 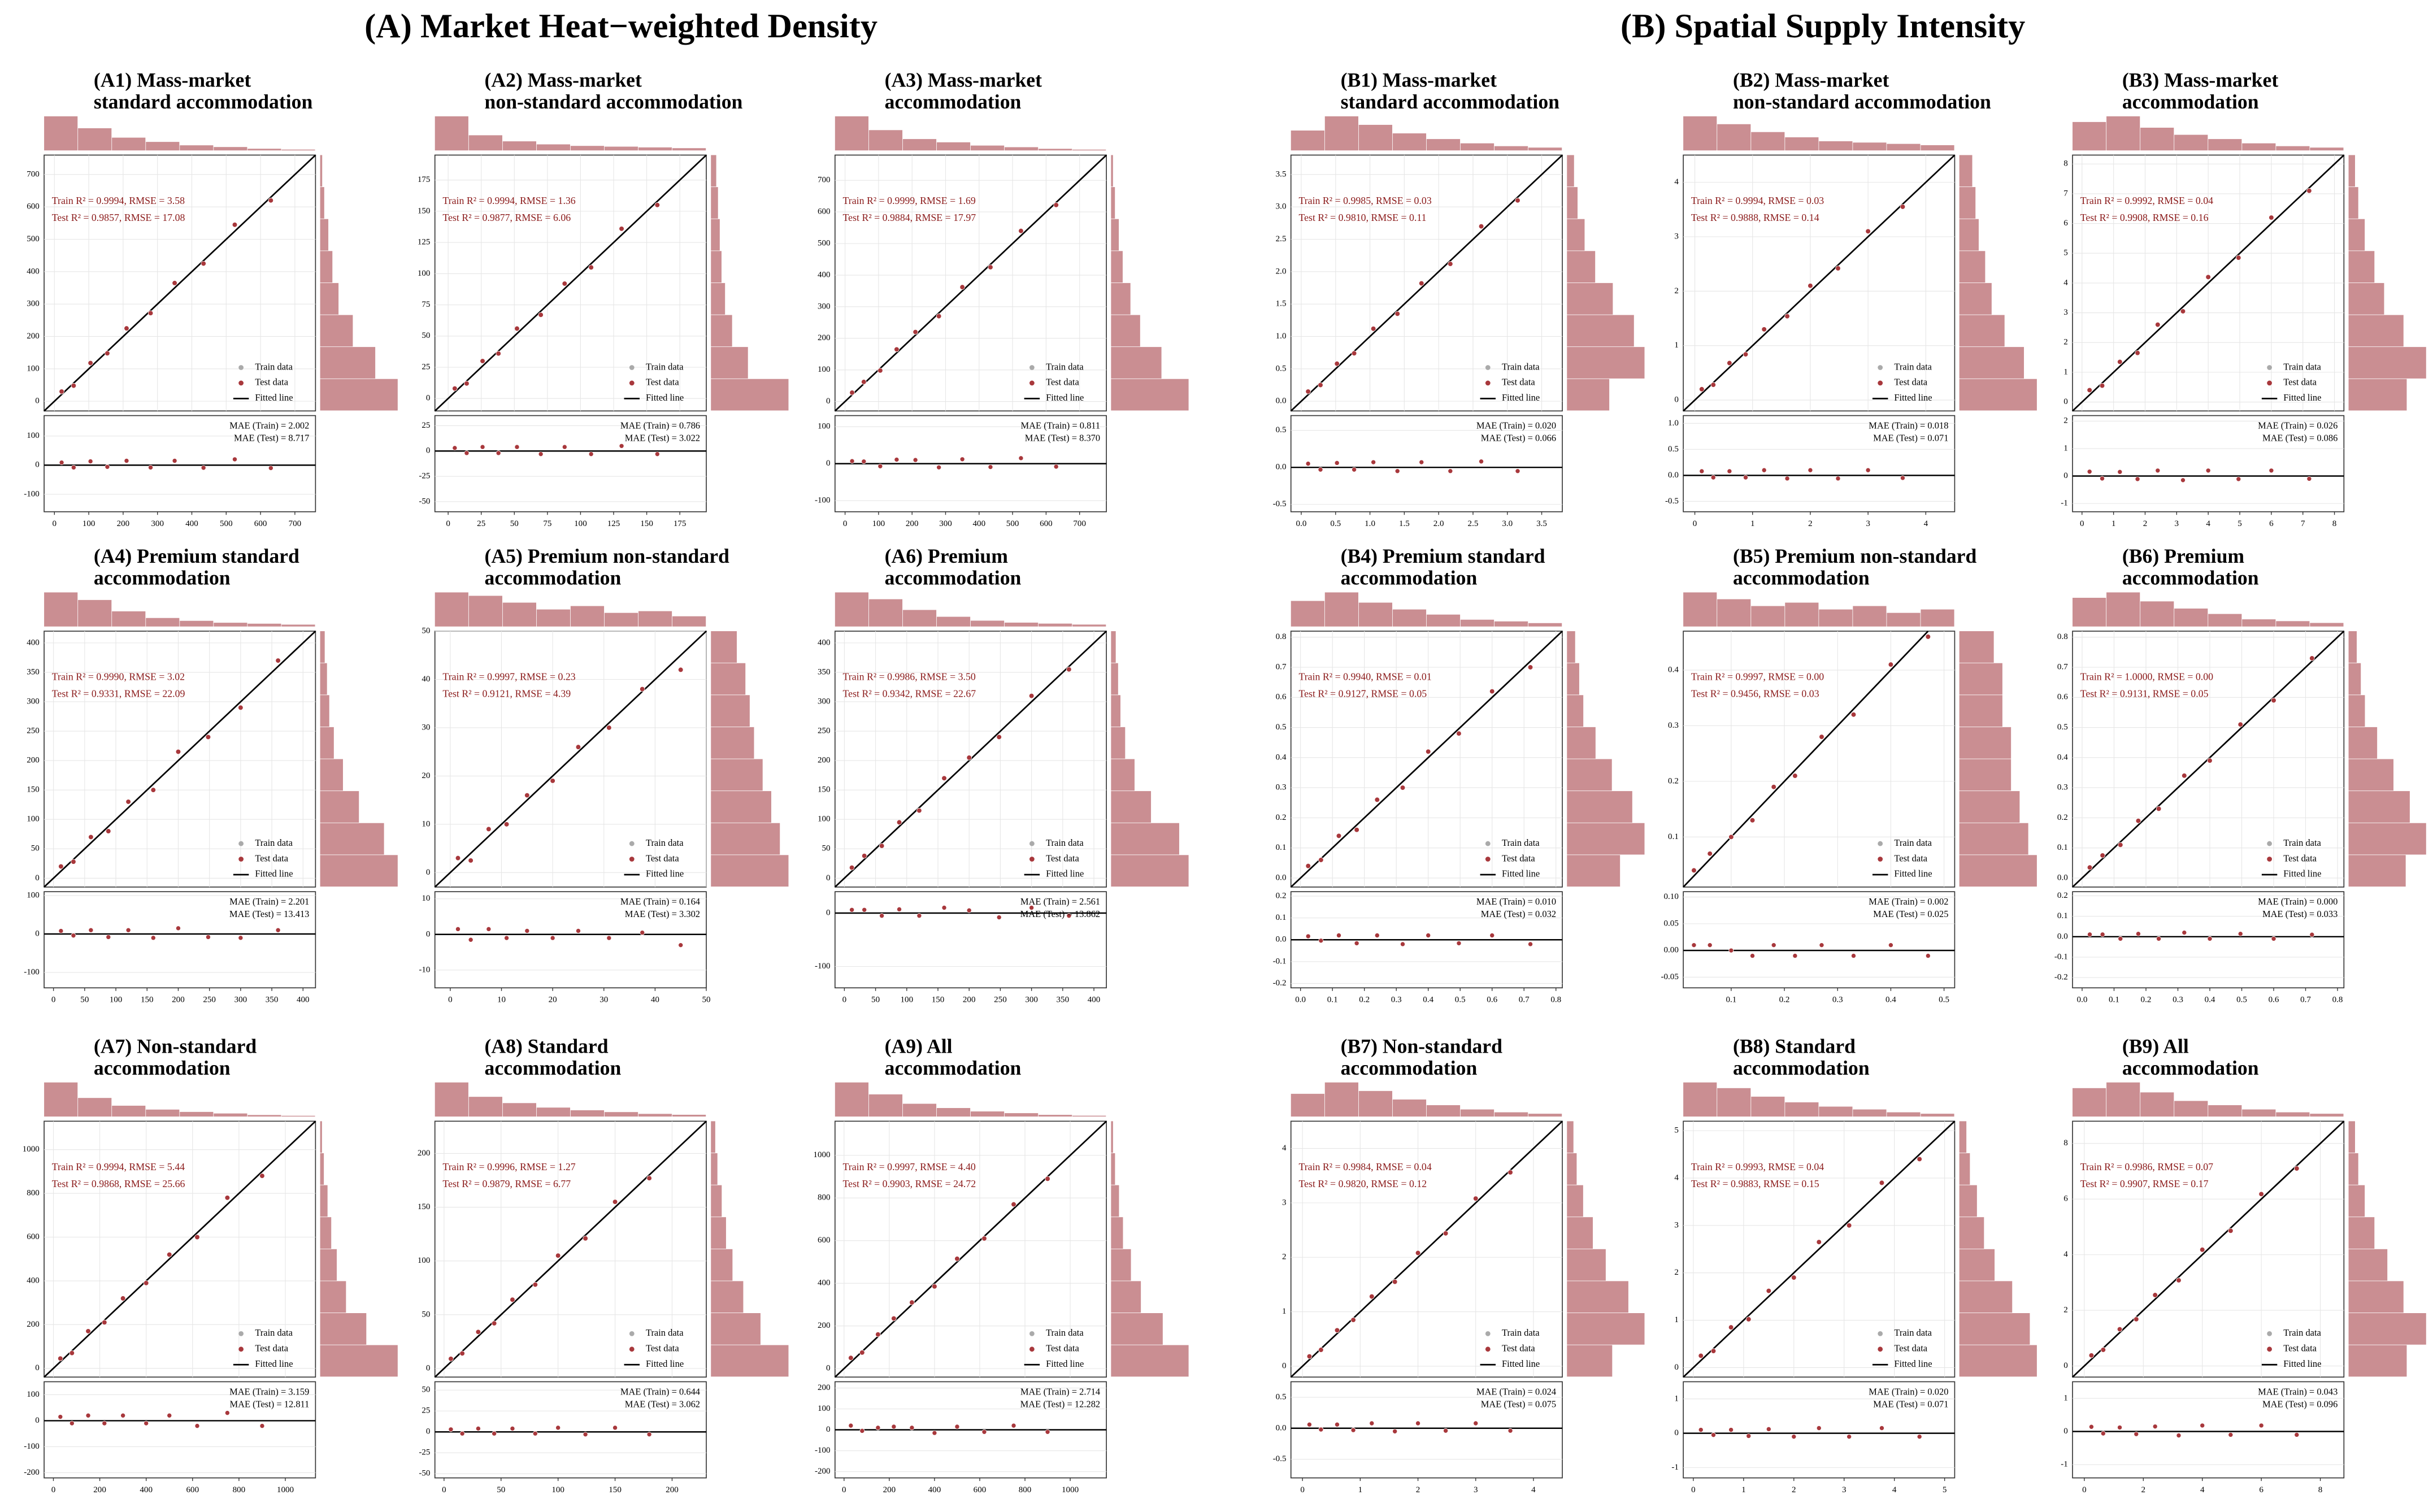 I want to click on x-tick-label: 1, so click(x=2114, y=523).